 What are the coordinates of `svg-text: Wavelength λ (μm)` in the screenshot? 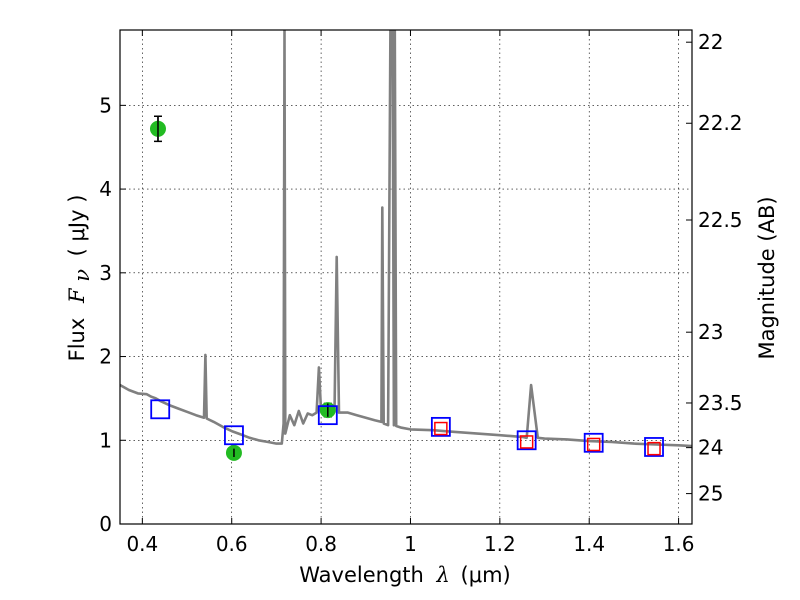 It's located at (404, 575).